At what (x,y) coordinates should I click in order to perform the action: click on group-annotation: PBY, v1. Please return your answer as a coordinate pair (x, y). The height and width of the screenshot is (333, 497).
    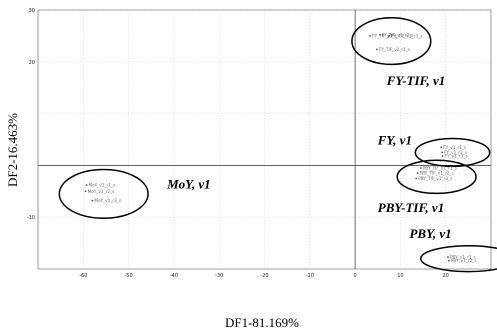
    Looking at the image, I should click on (430, 233).